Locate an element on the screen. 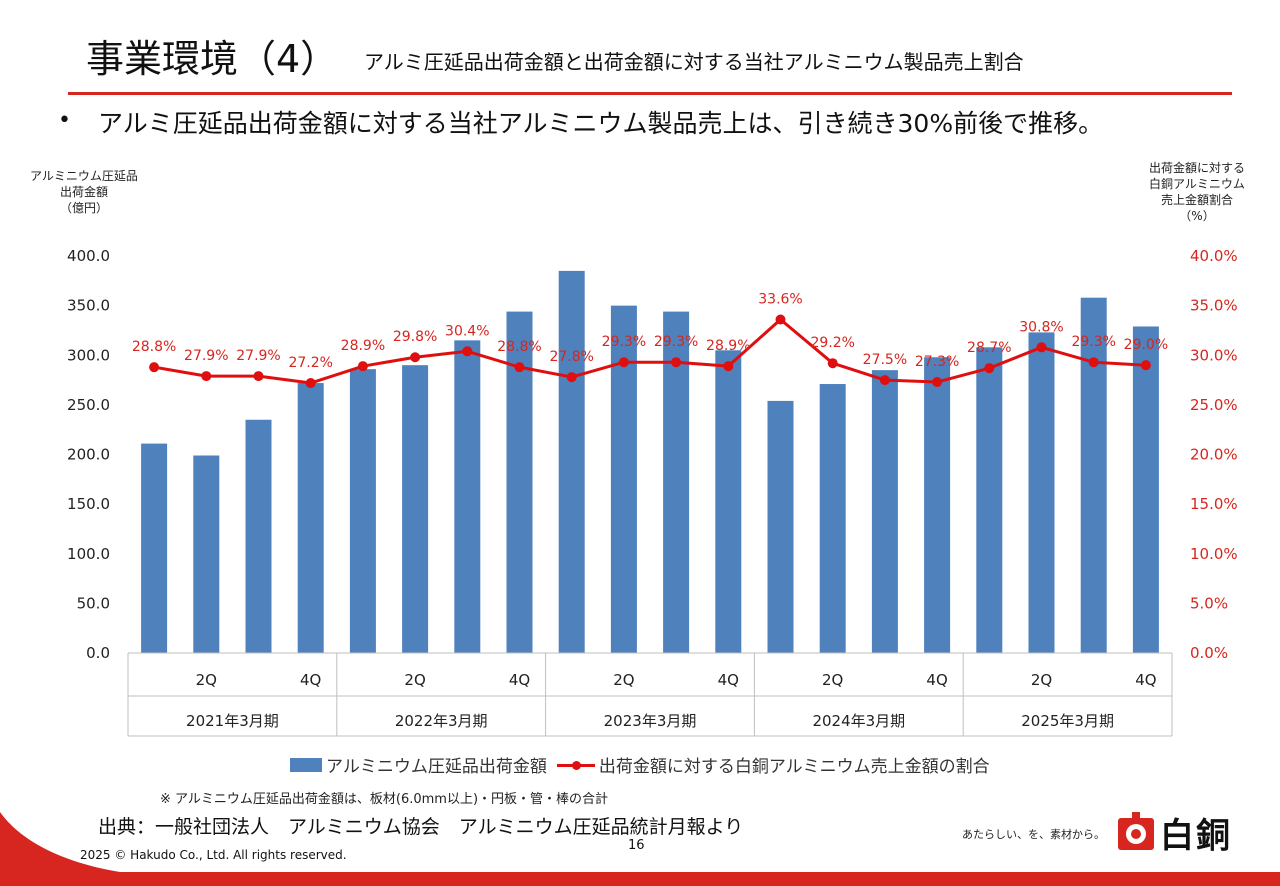 The width and height of the screenshot is (1280, 886). ratio-data-label: 28.8% is located at coordinates (154, 347).